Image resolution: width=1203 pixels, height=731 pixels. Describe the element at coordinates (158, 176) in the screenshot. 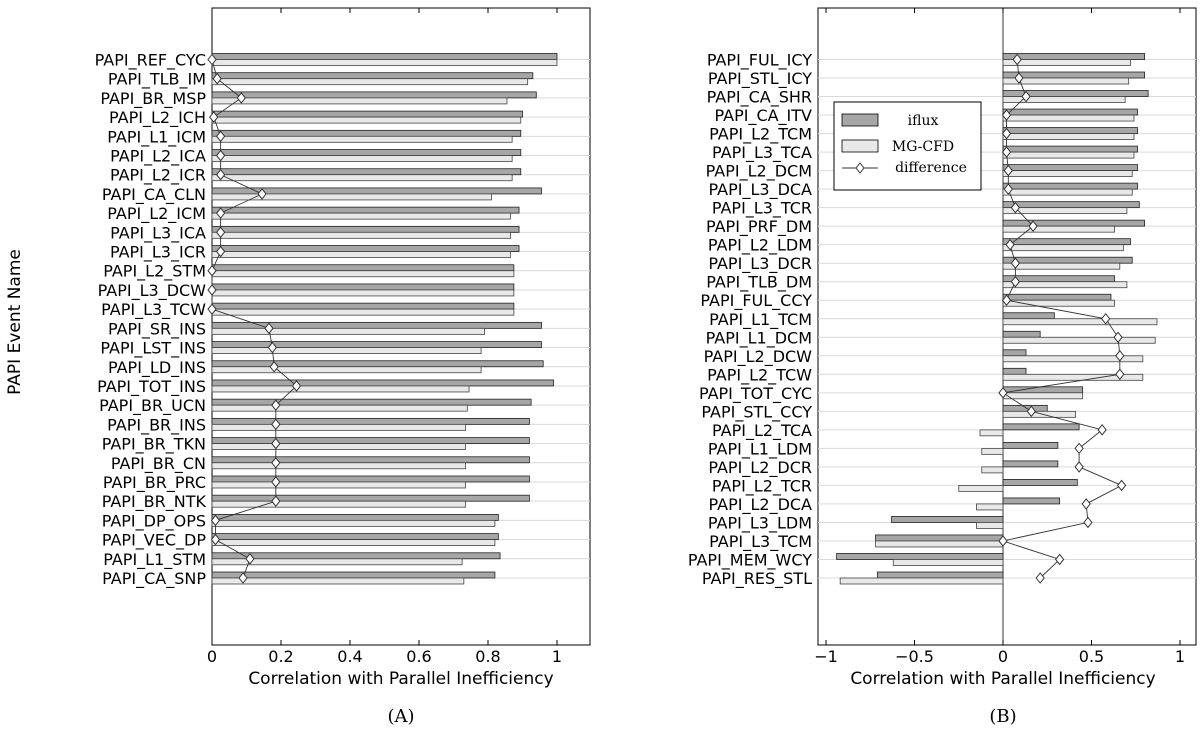

I see `panel-a-category-label: PAPI_L2_ICR` at that location.